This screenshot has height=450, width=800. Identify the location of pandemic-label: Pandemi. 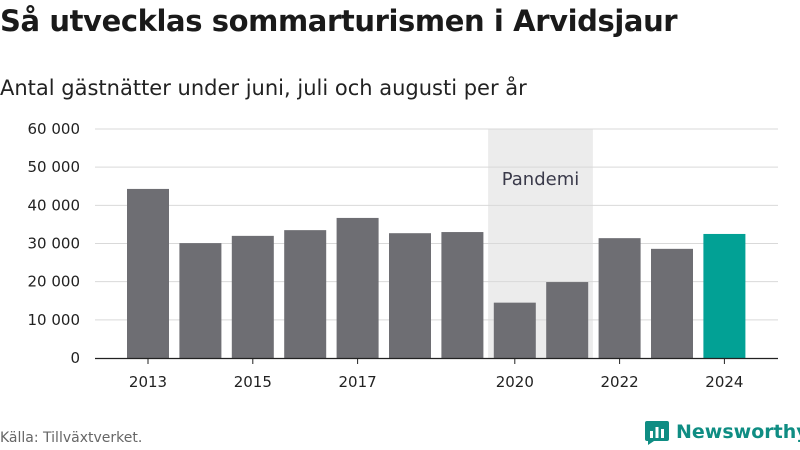
(541, 179).